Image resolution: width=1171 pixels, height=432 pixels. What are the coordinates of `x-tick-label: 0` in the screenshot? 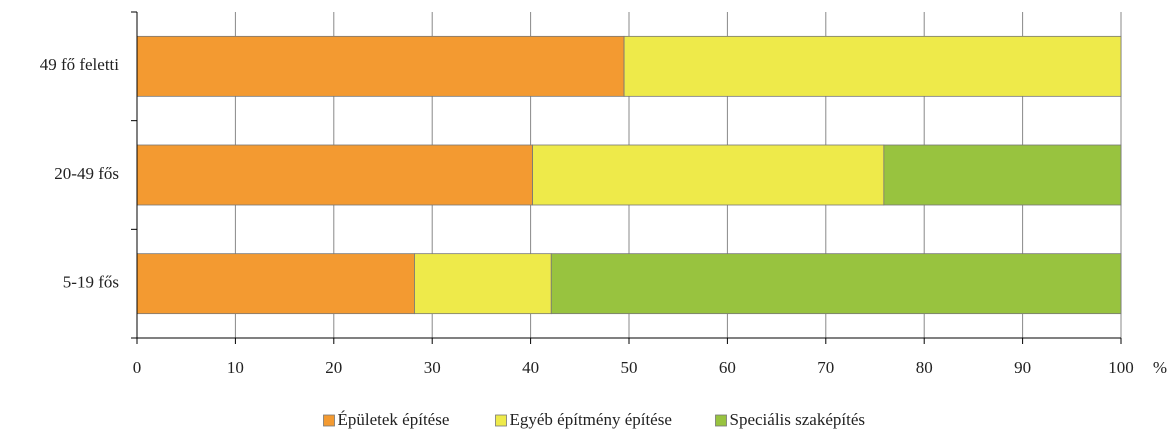 It's located at (137, 367).